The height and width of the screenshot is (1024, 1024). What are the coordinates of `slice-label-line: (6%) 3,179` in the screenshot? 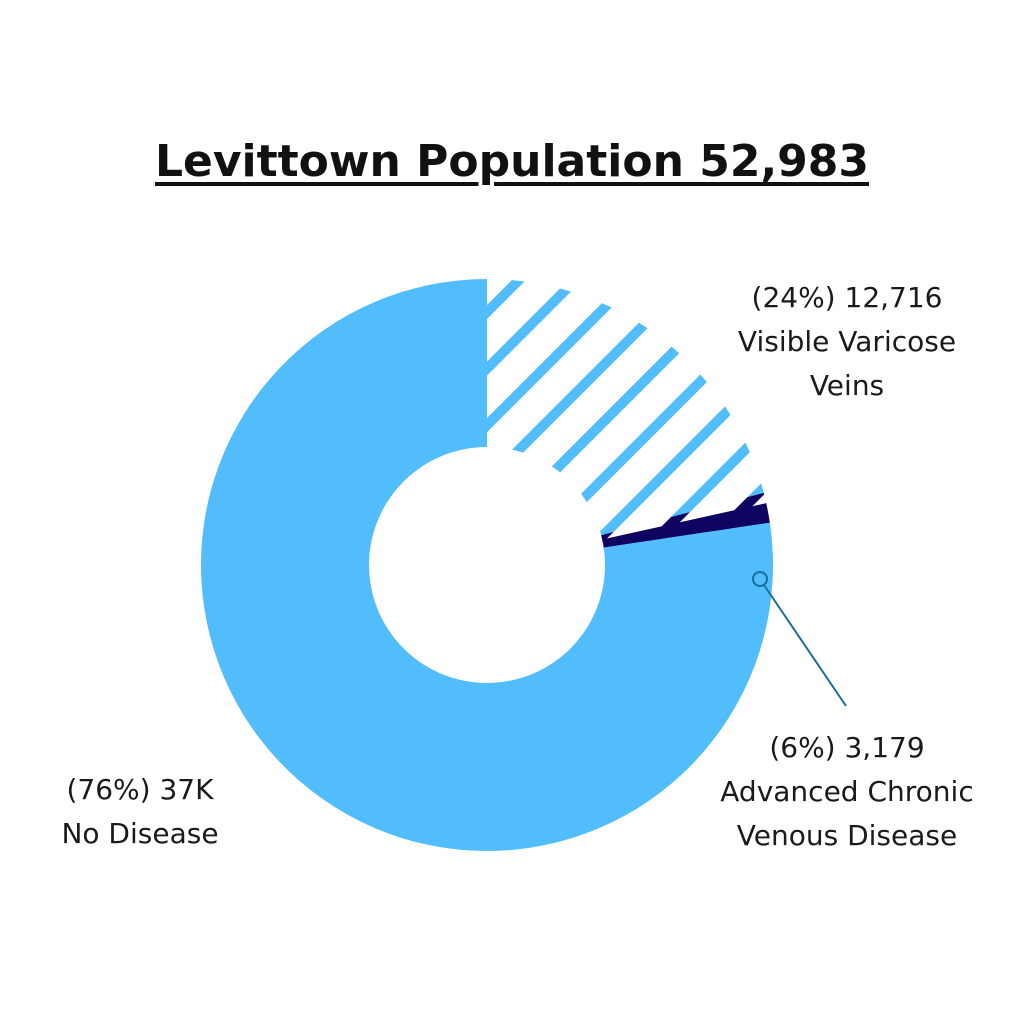 It's located at (847, 747).